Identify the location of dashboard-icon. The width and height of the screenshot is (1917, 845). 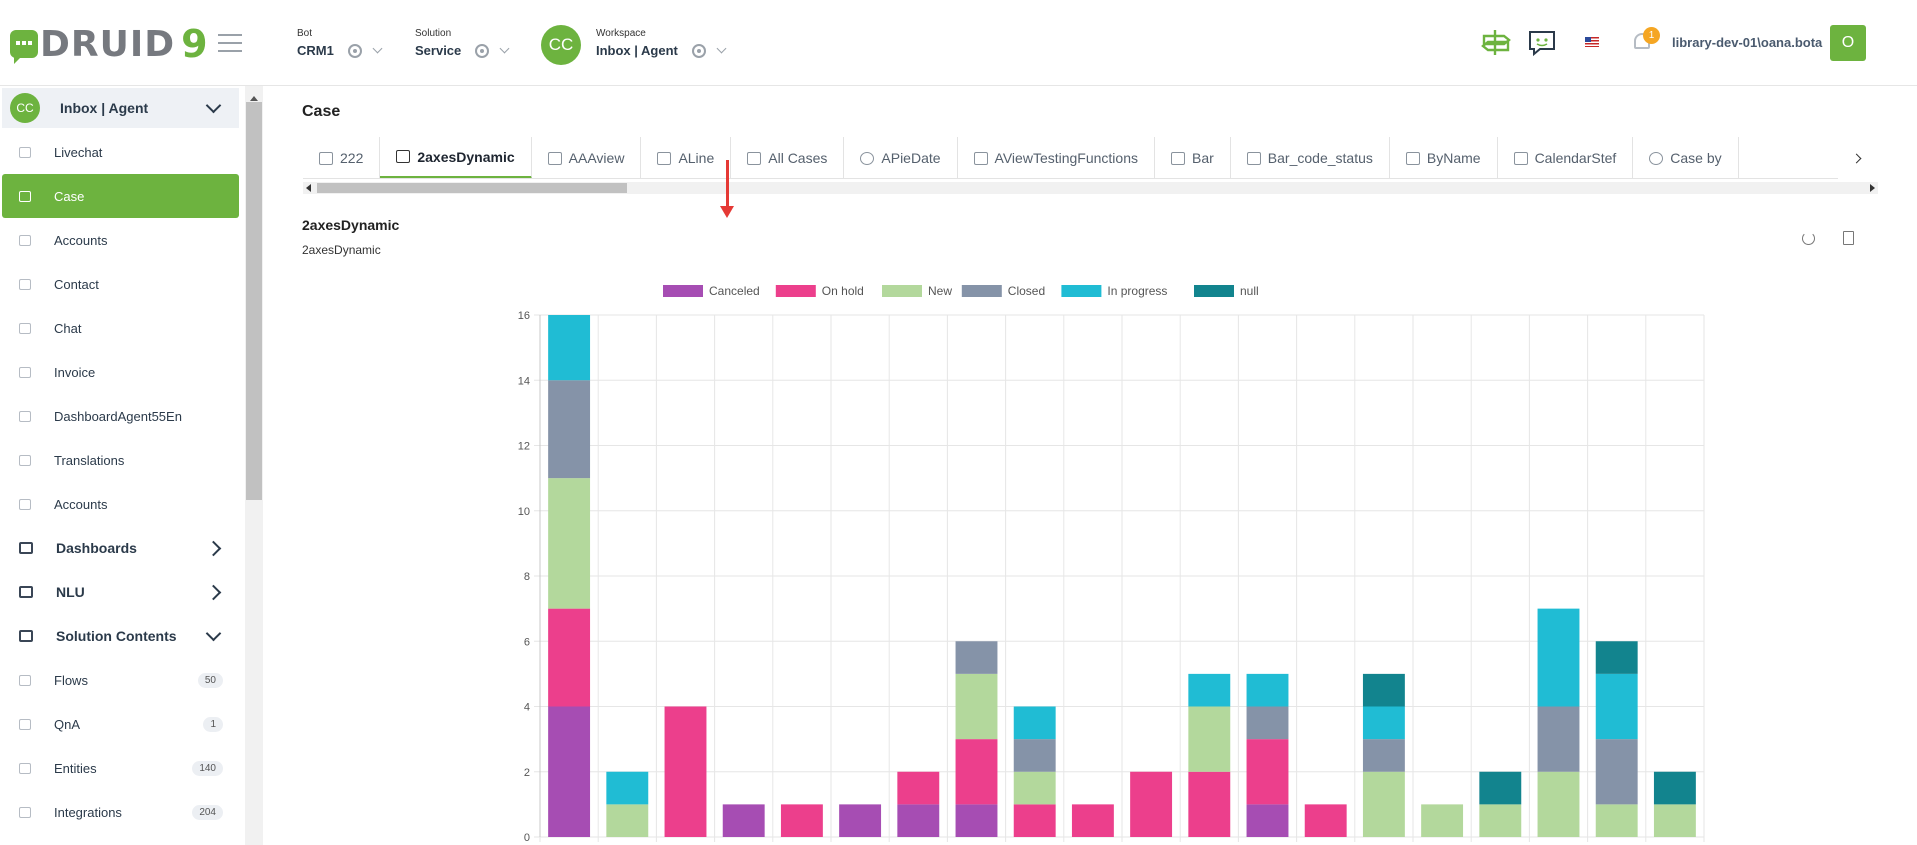
(26, 548).